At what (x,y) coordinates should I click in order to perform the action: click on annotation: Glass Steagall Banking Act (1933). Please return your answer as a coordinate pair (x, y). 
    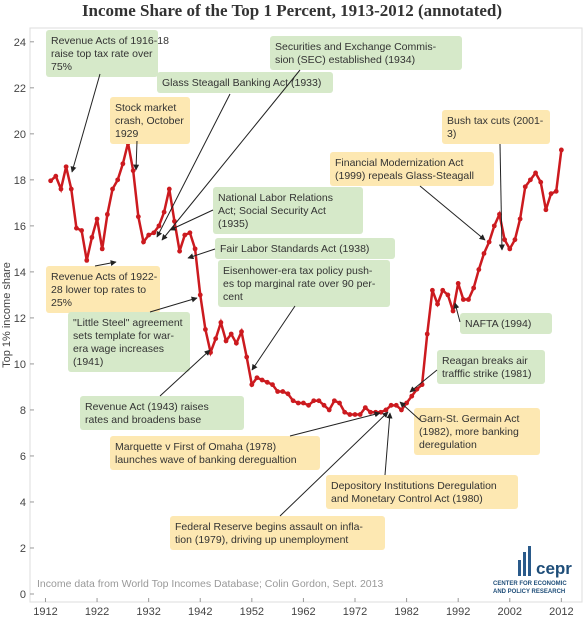
    Looking at the image, I should click on (245, 82).